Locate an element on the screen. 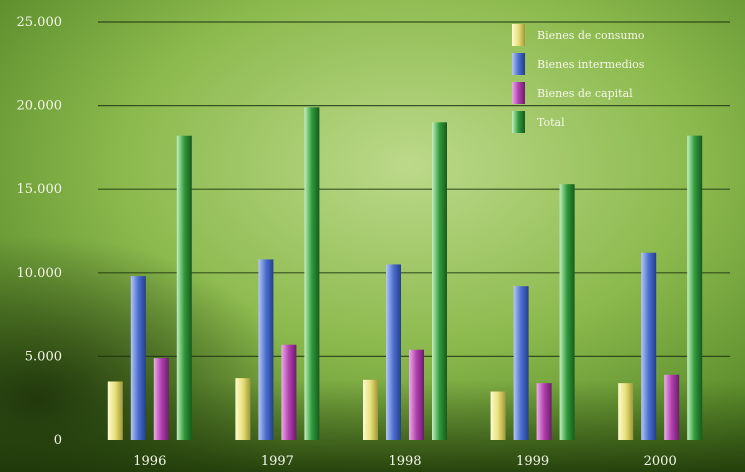 This screenshot has height=472, width=745. bar-total-1998 is located at coordinates (439, 281).